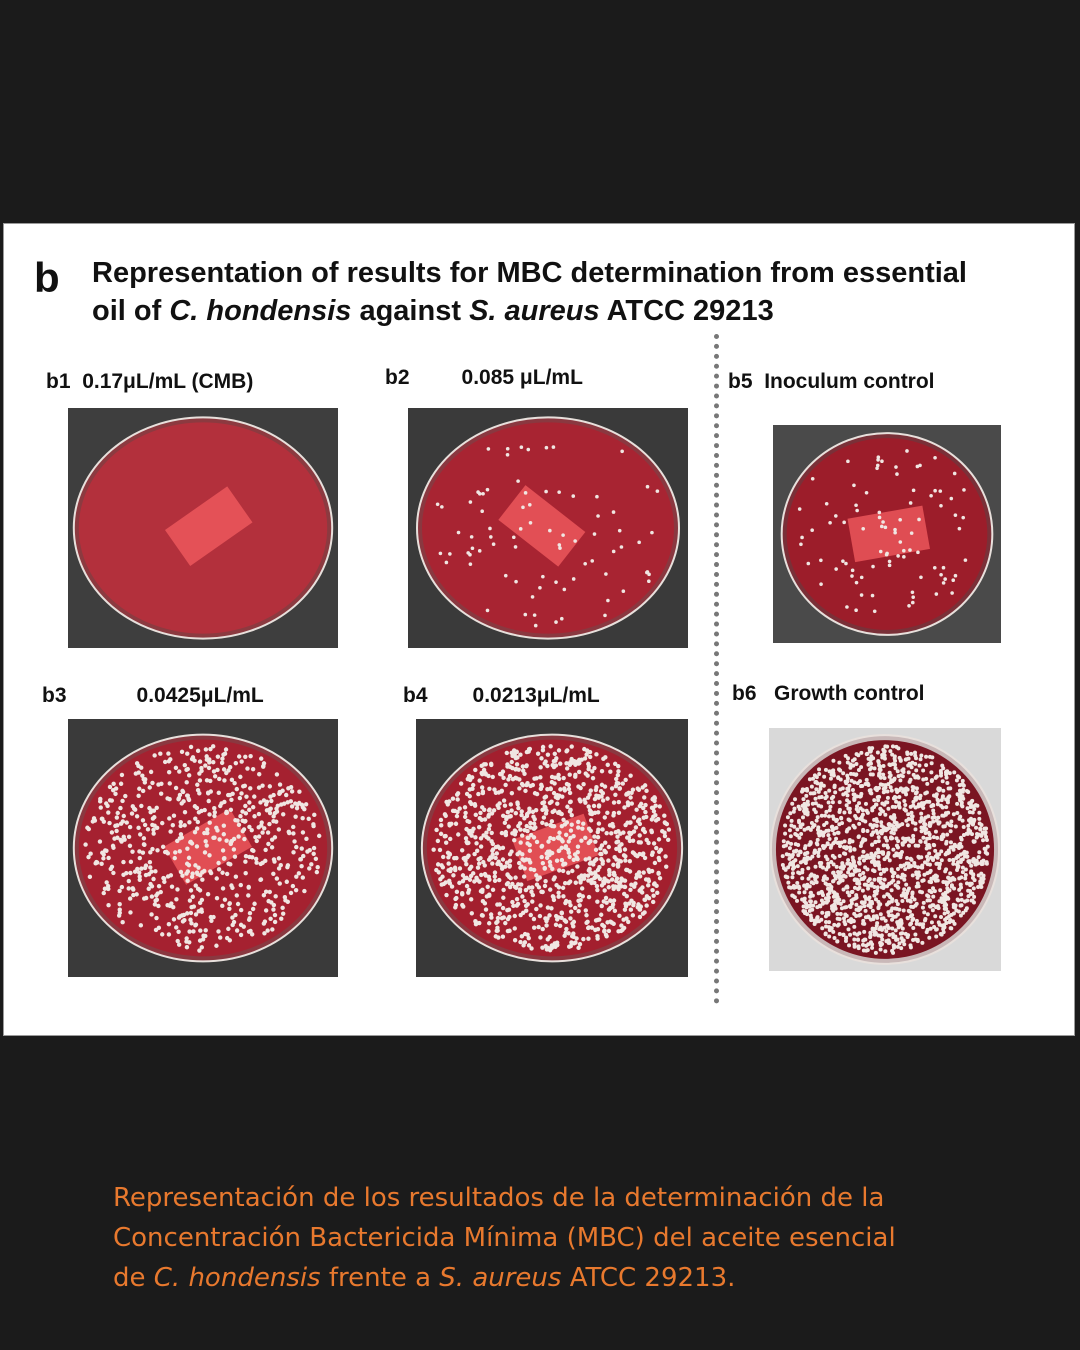 The image size is (1080, 1350). Describe the element at coordinates (410, 311) in the screenshot. I see `title-text: against` at that location.